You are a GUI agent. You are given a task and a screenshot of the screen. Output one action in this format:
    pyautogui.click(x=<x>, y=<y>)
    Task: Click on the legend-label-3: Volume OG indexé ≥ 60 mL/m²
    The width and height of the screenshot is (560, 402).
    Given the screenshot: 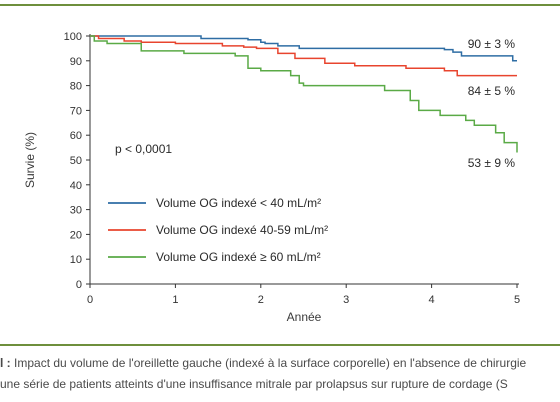 What is the action you would take?
    pyautogui.click(x=238, y=257)
    